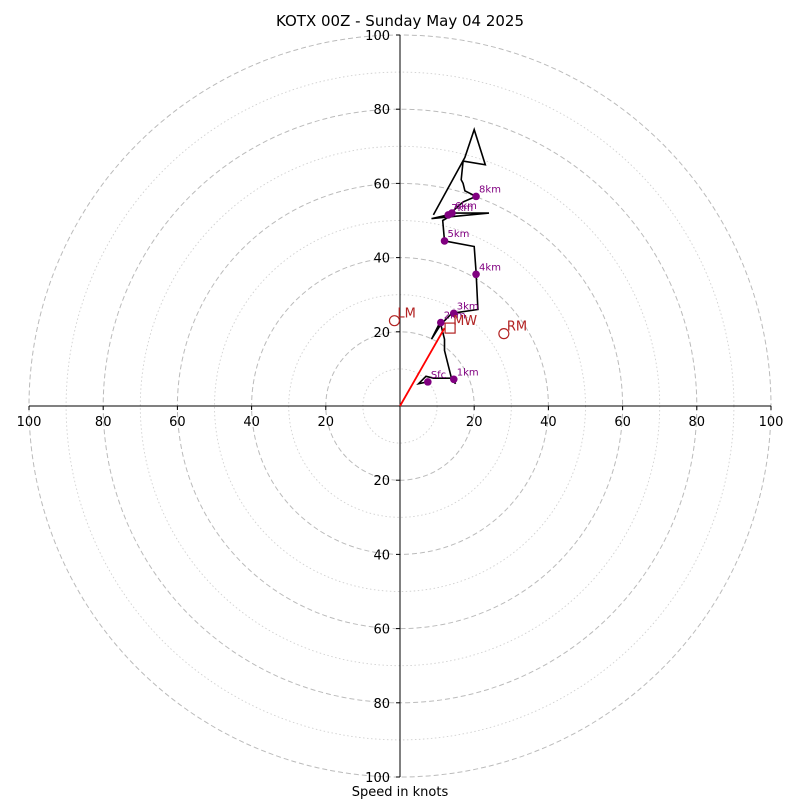 The height and width of the screenshot is (800, 800). What do you see at coordinates (400, 792) in the screenshot?
I see `x-axis-label: Speed in knots` at bounding box center [400, 792].